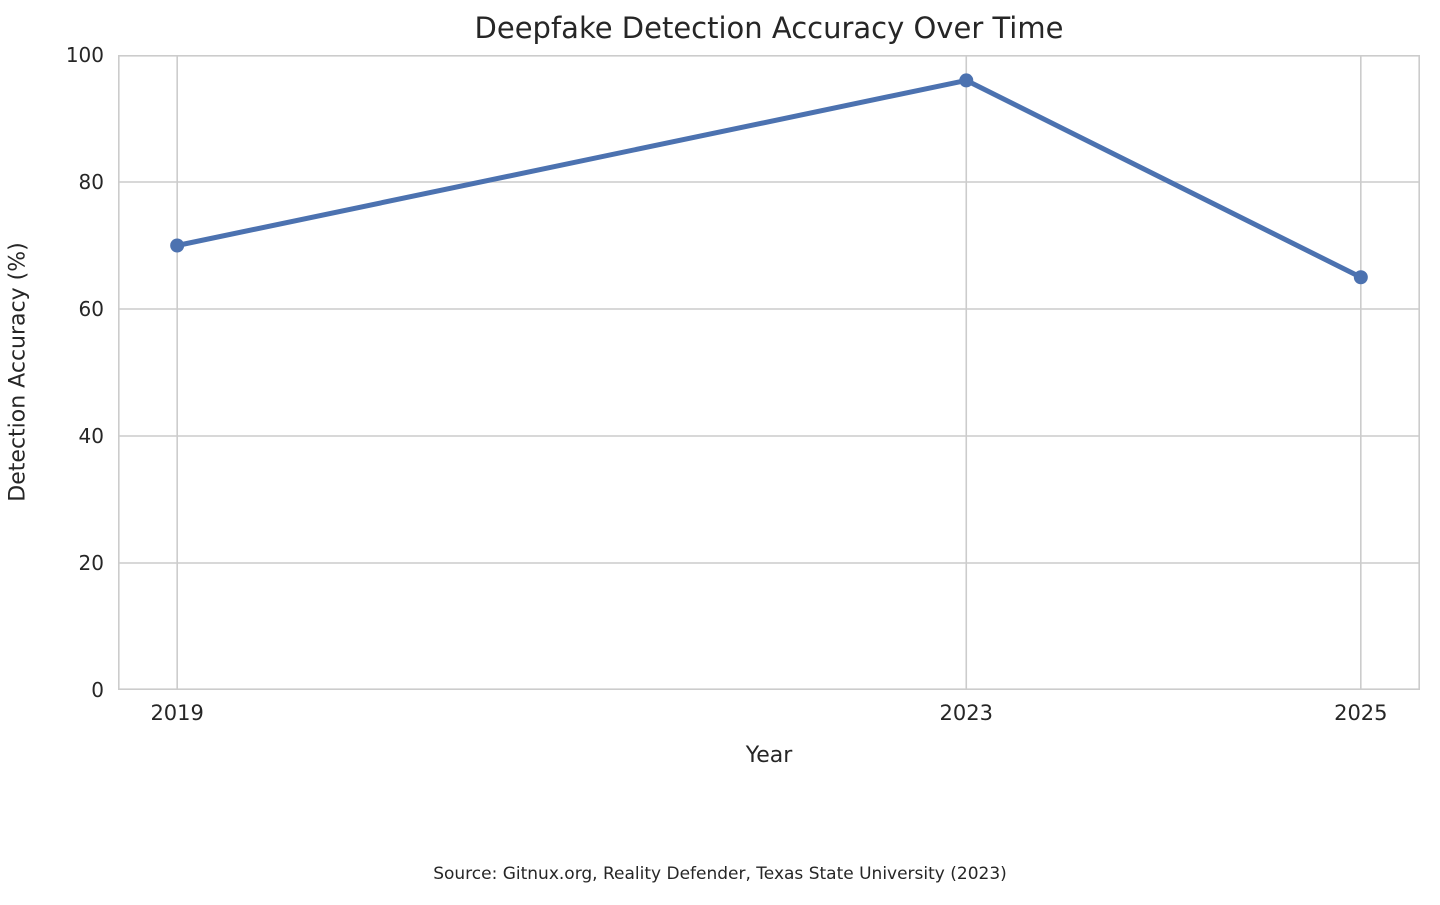  Describe the element at coordinates (769, 28) in the screenshot. I see `chart-title: Deepfake Detection Accuracy Over Time` at that location.